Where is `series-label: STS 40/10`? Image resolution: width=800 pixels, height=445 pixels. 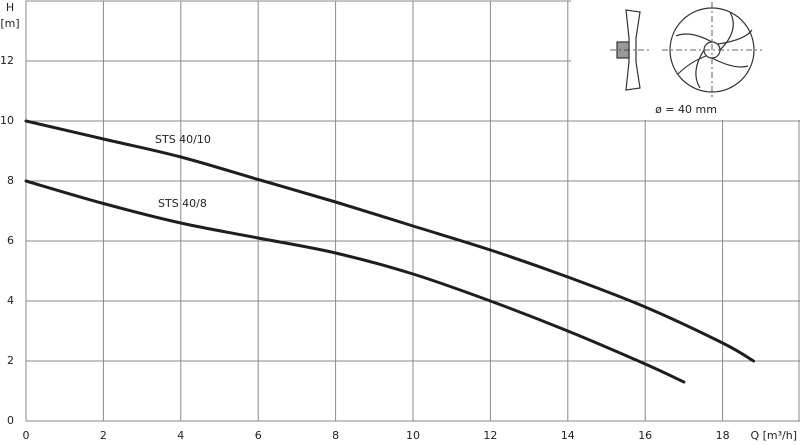 series-label: STS 40/10 is located at coordinates (183, 139).